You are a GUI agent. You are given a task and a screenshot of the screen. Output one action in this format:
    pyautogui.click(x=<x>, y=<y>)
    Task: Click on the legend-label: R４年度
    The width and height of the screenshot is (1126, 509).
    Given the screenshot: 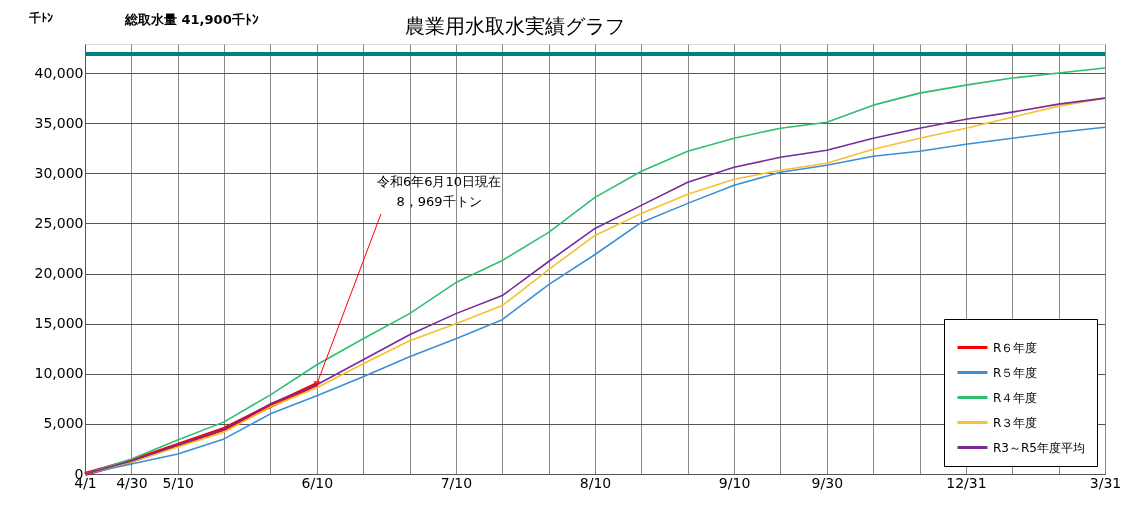 What is the action you would take?
    pyautogui.click(x=1015, y=397)
    